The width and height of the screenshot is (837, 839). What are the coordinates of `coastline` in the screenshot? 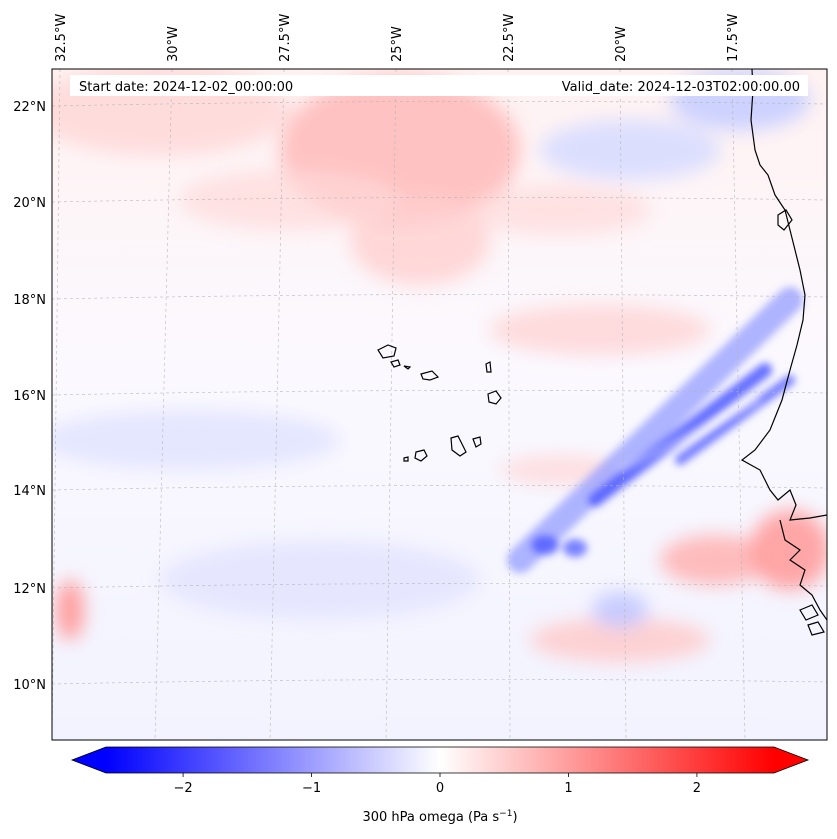 It's located at (783, 352).